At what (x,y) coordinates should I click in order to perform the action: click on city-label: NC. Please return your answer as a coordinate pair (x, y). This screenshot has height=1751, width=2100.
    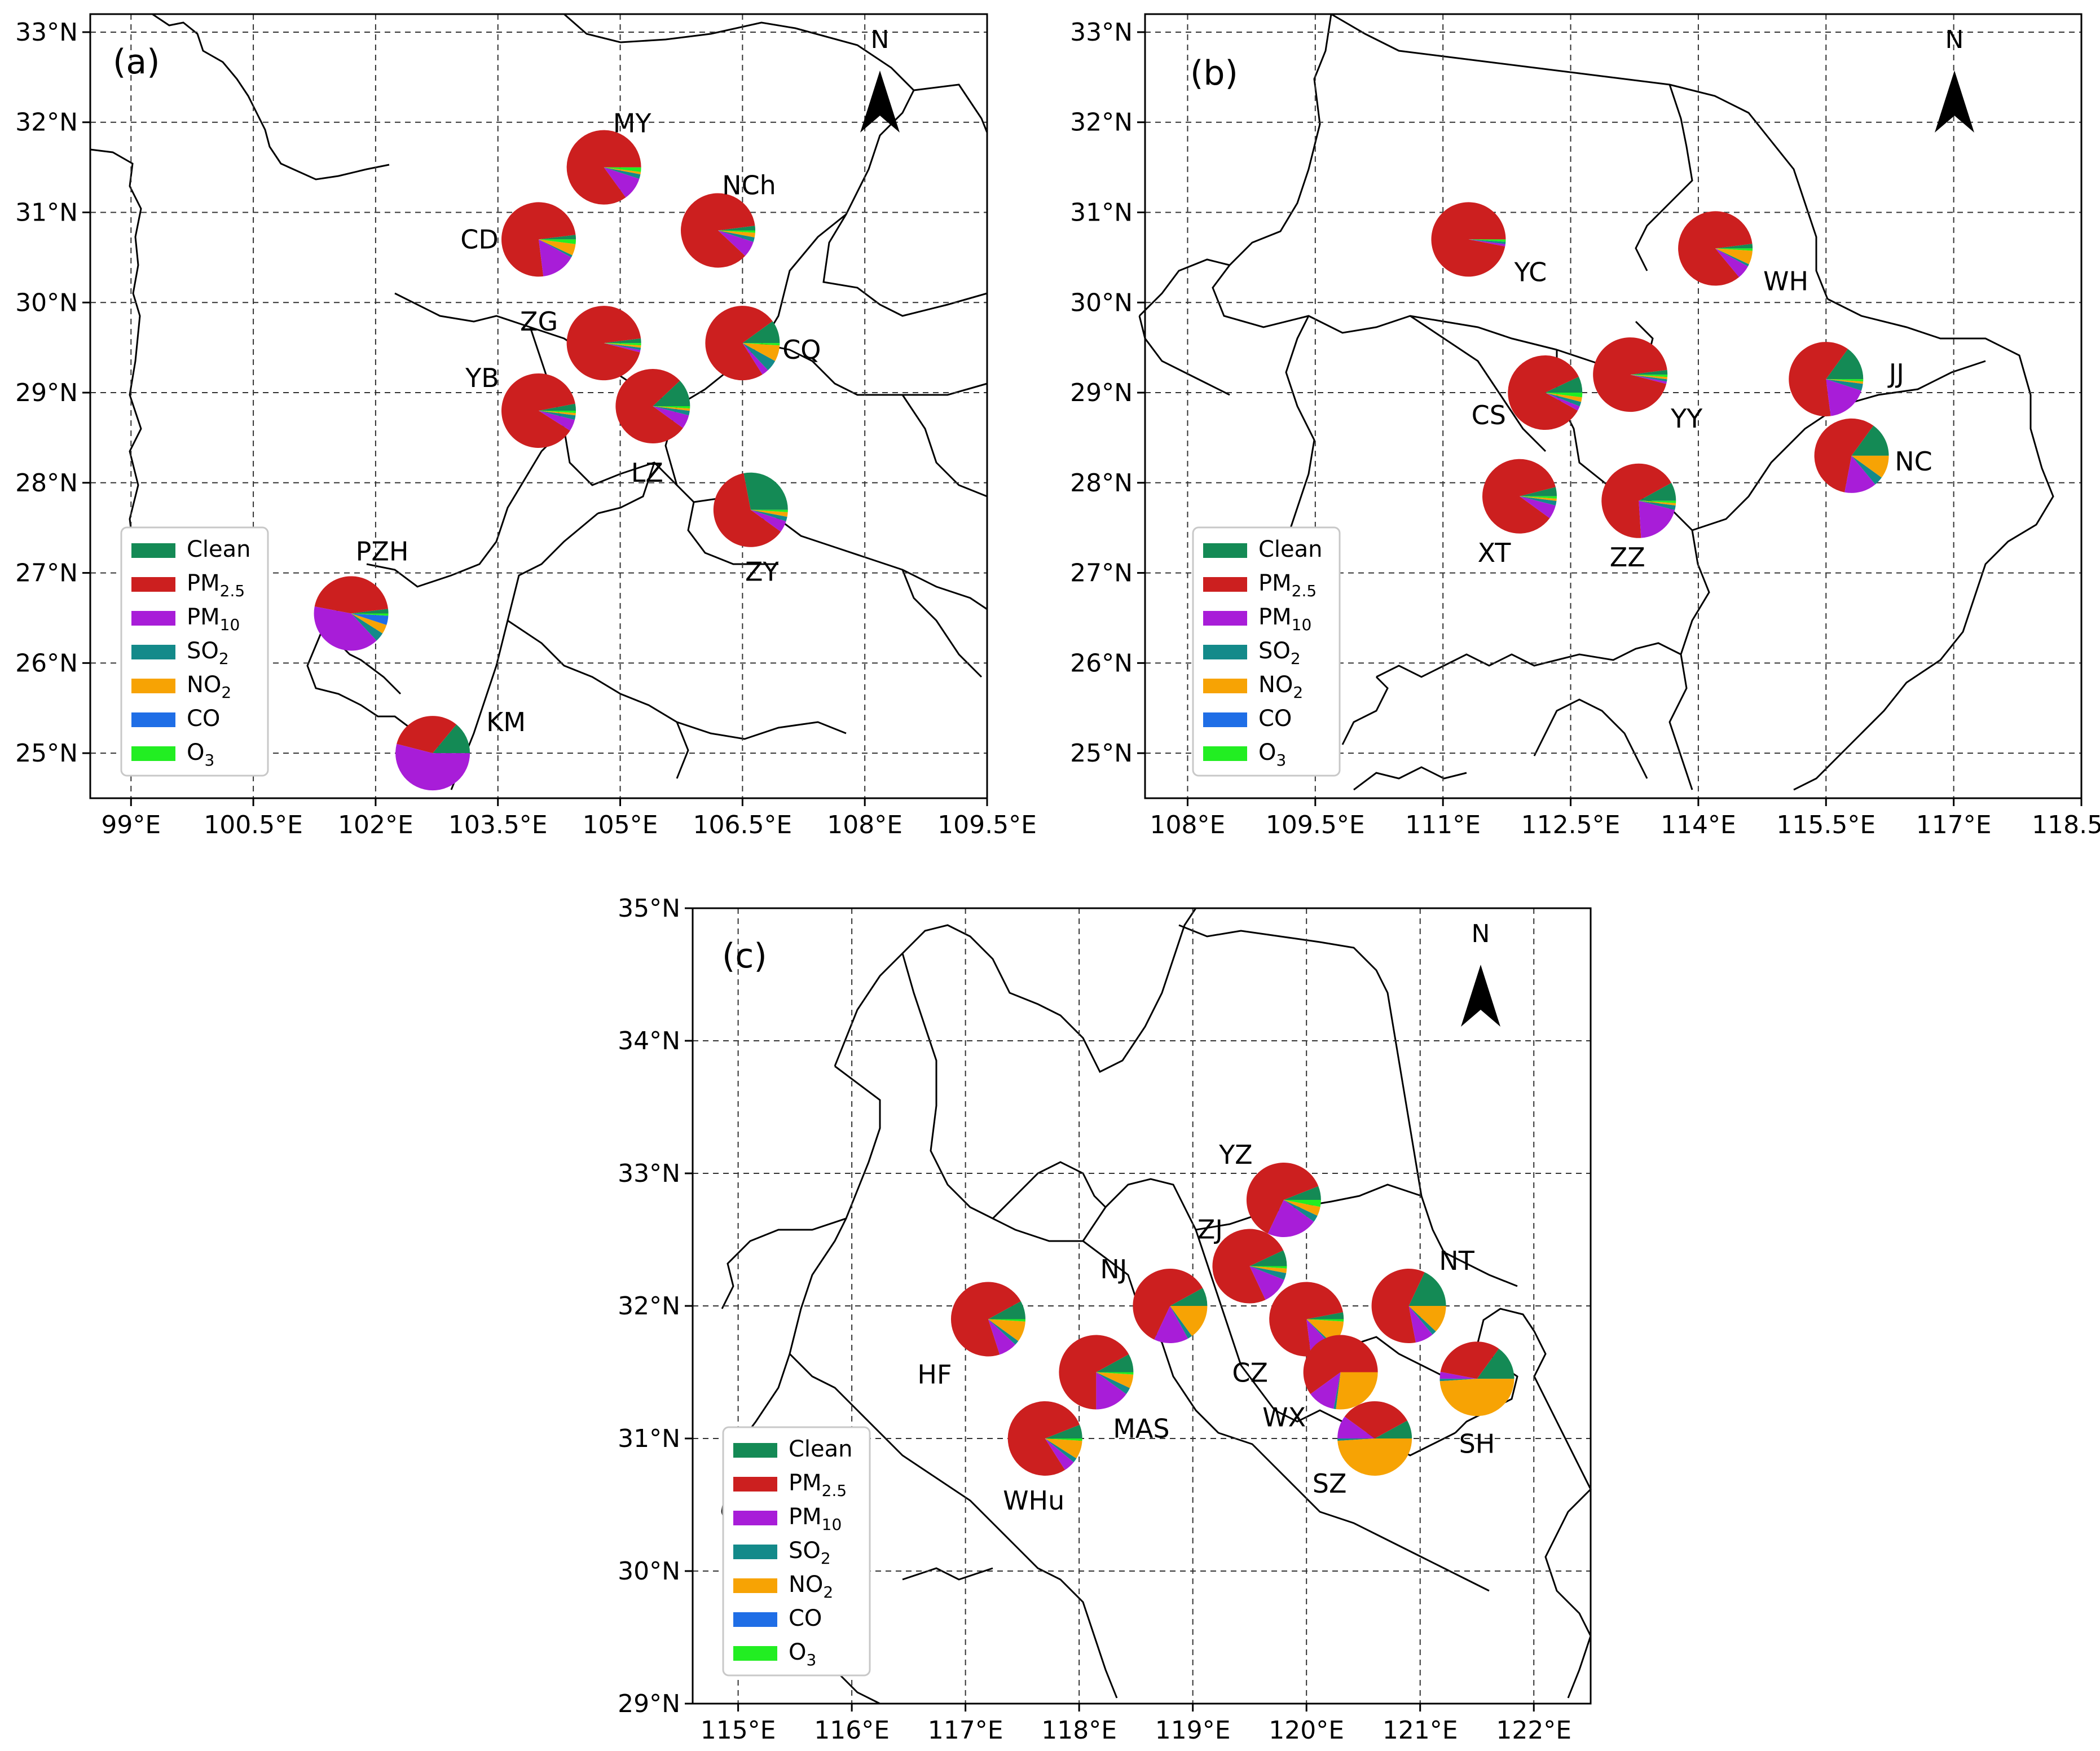
    Looking at the image, I should click on (1913, 461).